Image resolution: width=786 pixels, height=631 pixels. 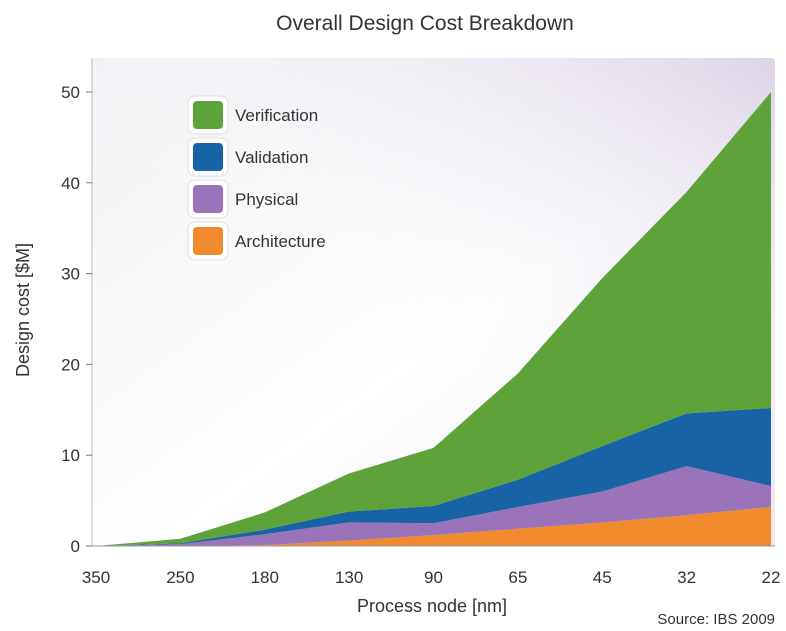 What do you see at coordinates (716, 619) in the screenshot?
I see `source-note: Source: IBS 2009` at bounding box center [716, 619].